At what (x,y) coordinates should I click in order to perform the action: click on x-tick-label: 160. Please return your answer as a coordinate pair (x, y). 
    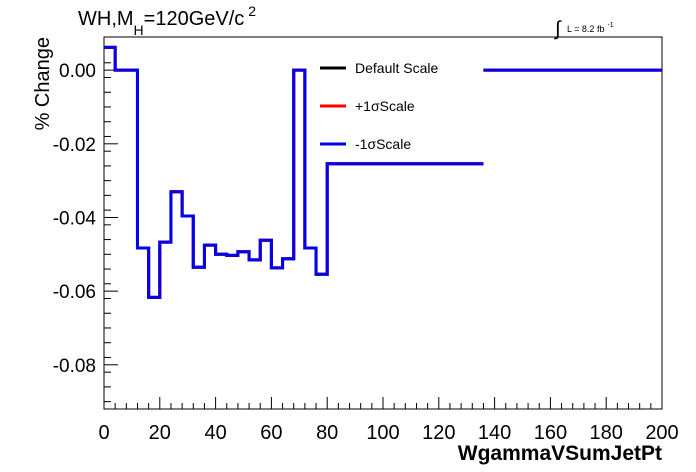
    Looking at the image, I should click on (550, 433).